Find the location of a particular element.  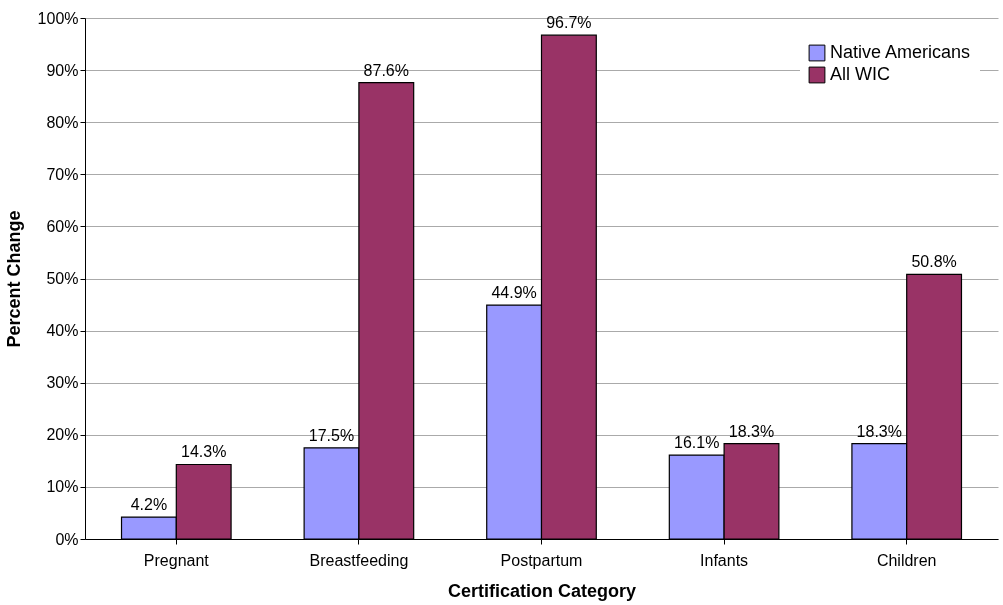

data-label: 4.2% is located at coordinates (149, 505).